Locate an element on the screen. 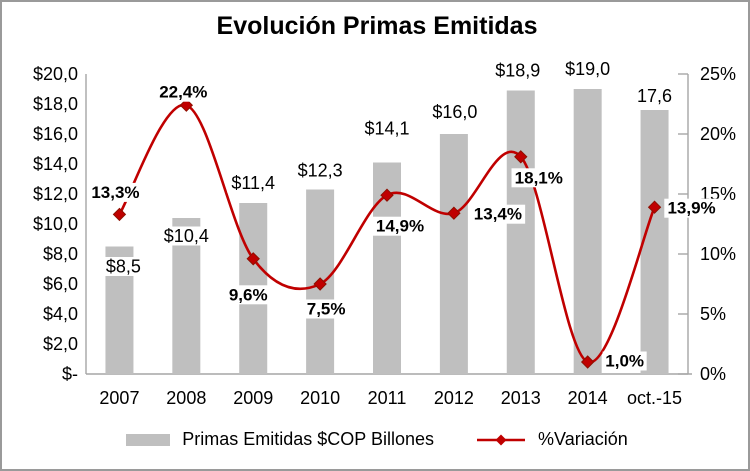 Image resolution: width=750 pixels, height=471 pixels. x-axis-label: 2009 is located at coordinates (253, 398).